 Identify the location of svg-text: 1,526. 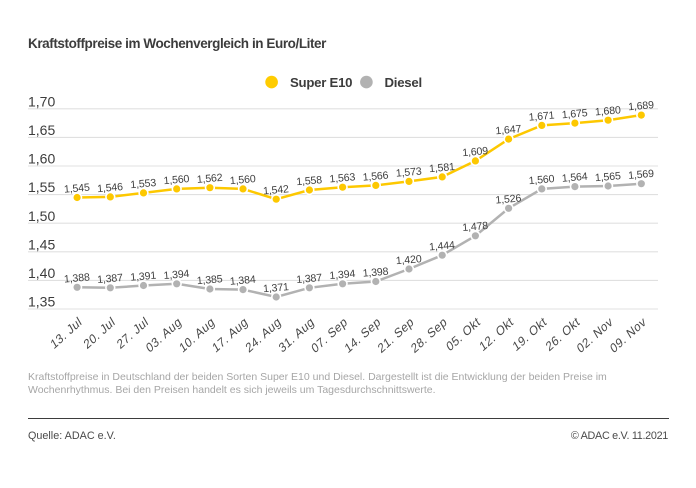
(508, 199).